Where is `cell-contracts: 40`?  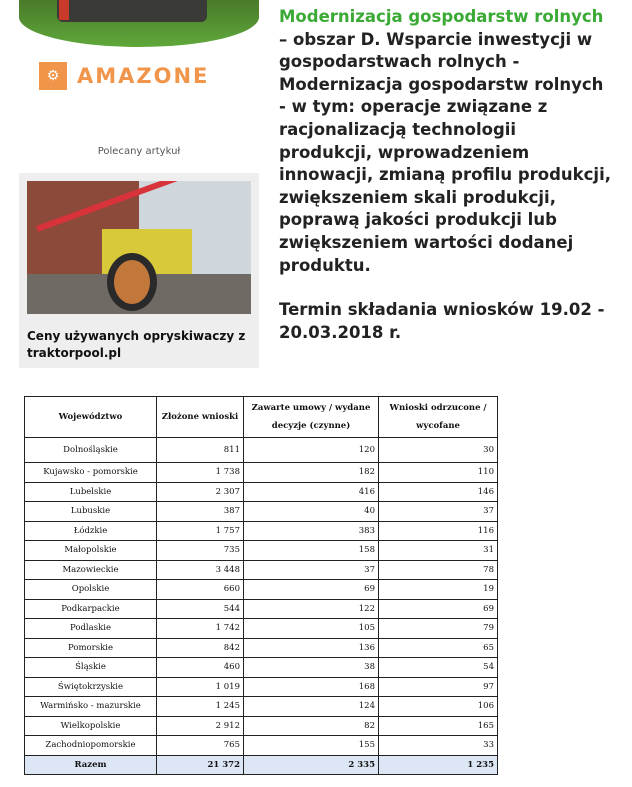
cell-contracts: 40 is located at coordinates (311, 511).